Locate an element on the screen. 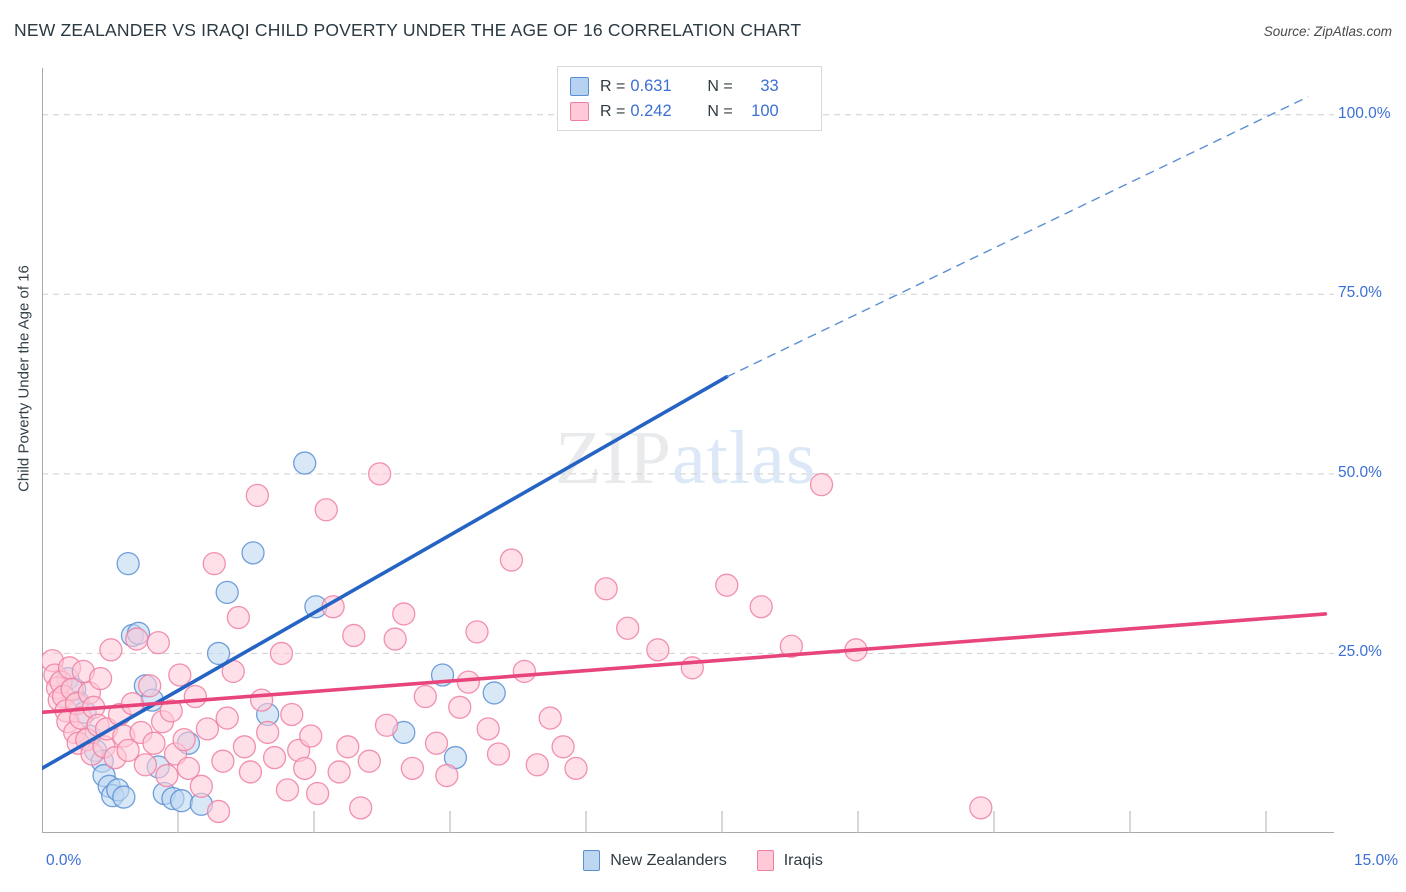 The image size is (1406, 892). correlation-stats-box: R = 0.631 N = 33 R = 0.242 N = 100 is located at coordinates (689, 98).